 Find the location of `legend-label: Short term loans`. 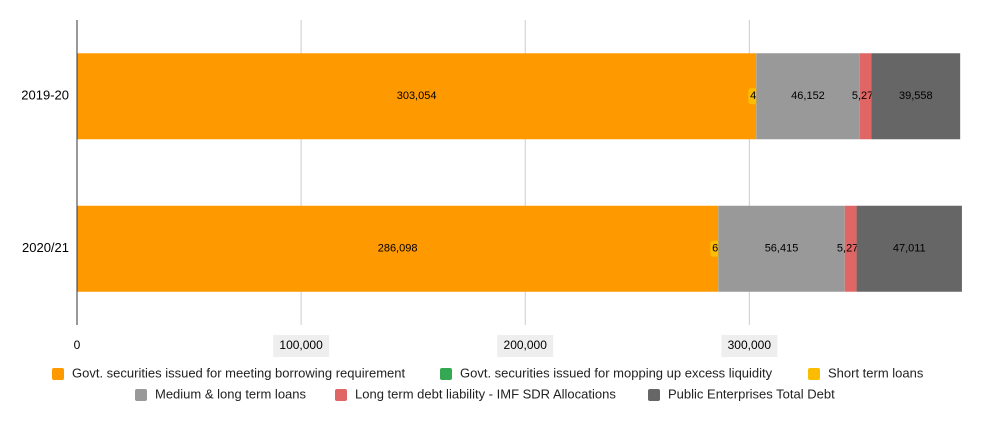

legend-label: Short term loans is located at coordinates (876, 372).